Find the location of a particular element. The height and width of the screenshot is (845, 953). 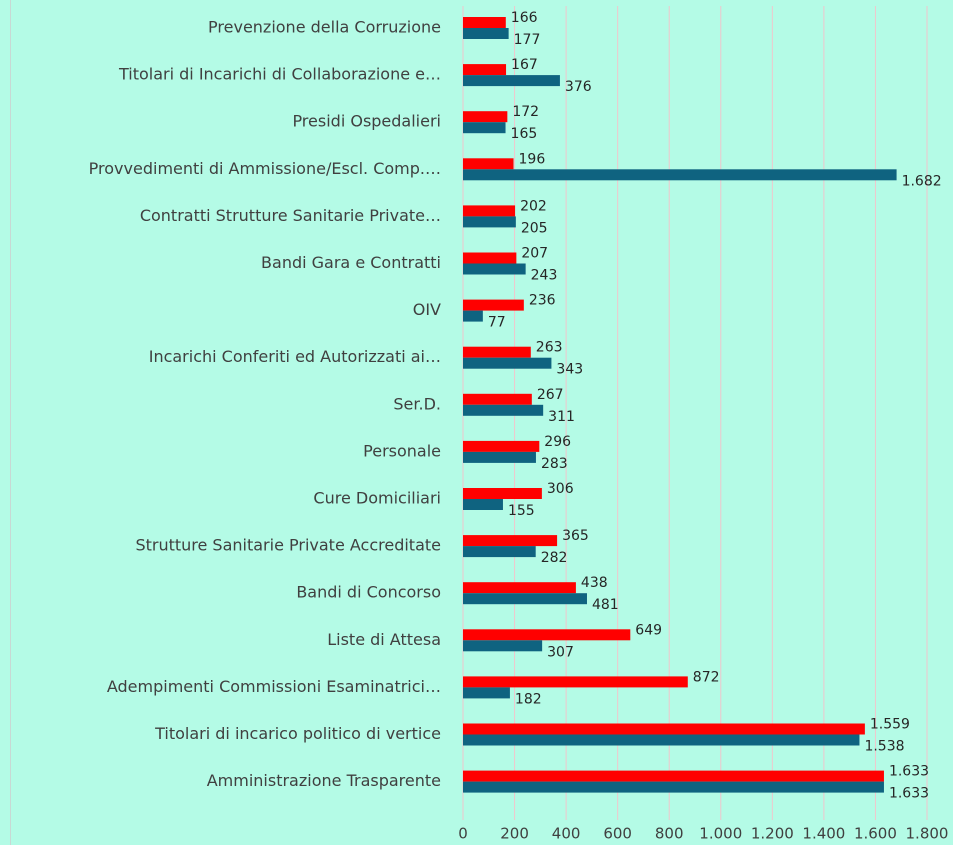

value-label: 155 is located at coordinates (521, 511).